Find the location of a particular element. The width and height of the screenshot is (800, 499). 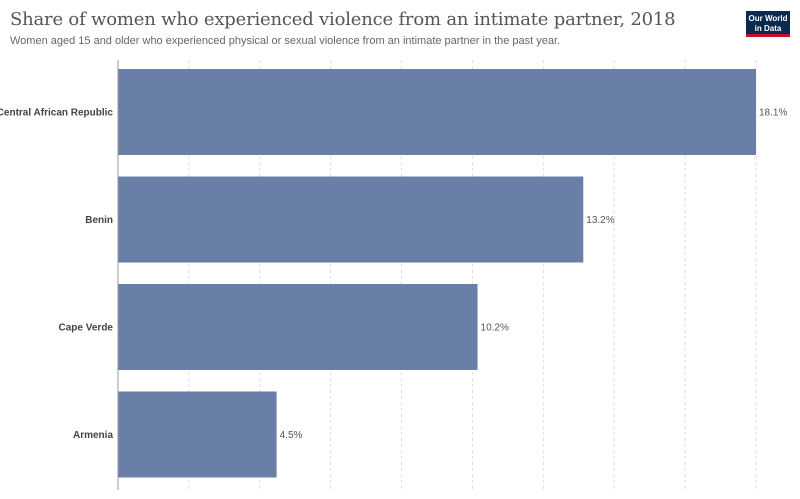

value-label: 4.5% is located at coordinates (291, 435).